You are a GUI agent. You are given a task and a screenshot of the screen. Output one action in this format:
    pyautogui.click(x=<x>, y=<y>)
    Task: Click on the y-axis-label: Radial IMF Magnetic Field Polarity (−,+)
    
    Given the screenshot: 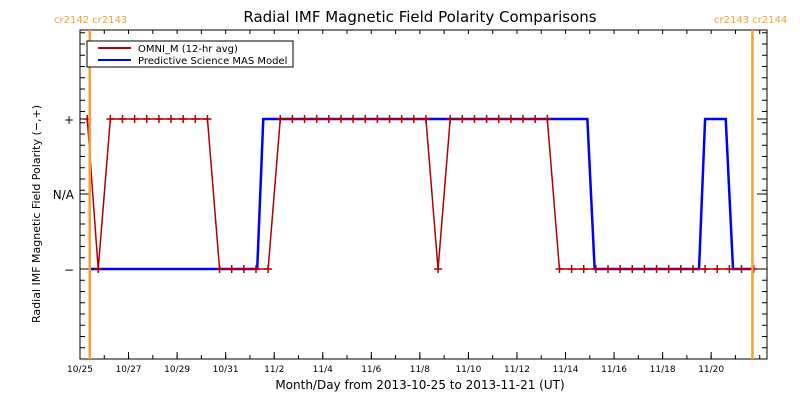 What is the action you would take?
    pyautogui.click(x=36, y=214)
    